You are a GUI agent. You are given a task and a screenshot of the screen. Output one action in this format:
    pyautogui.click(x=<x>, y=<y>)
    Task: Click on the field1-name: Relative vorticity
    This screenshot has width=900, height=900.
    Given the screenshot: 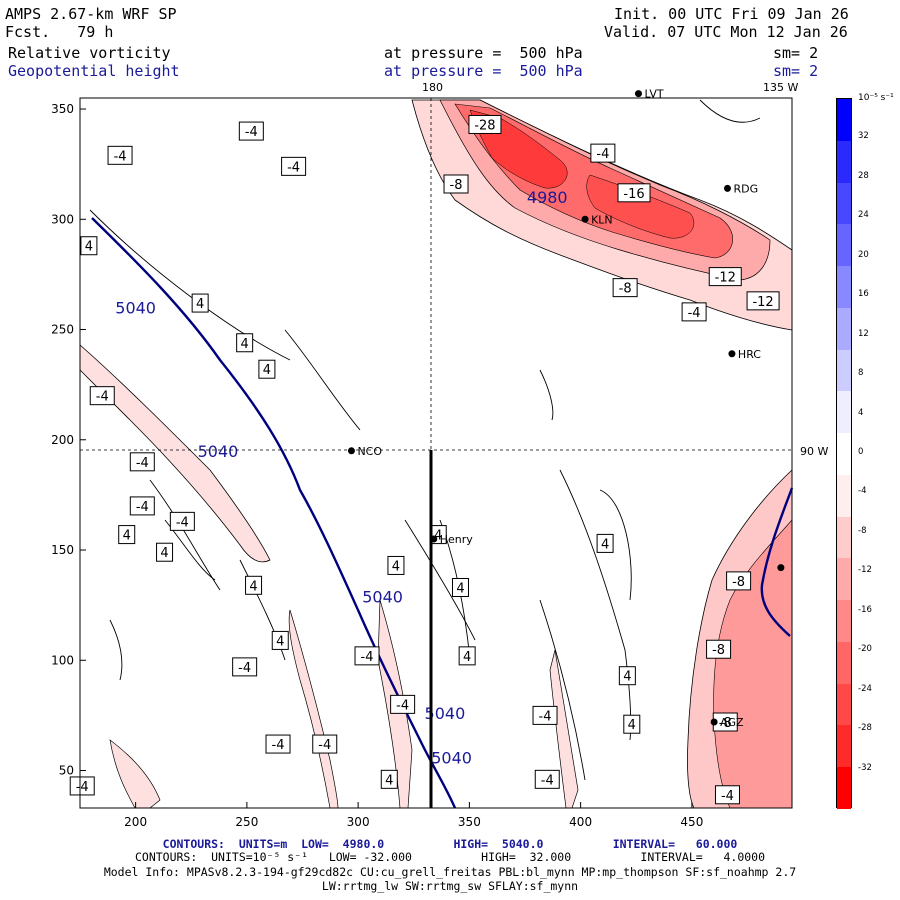 What is the action you would take?
    pyautogui.click(x=89, y=53)
    